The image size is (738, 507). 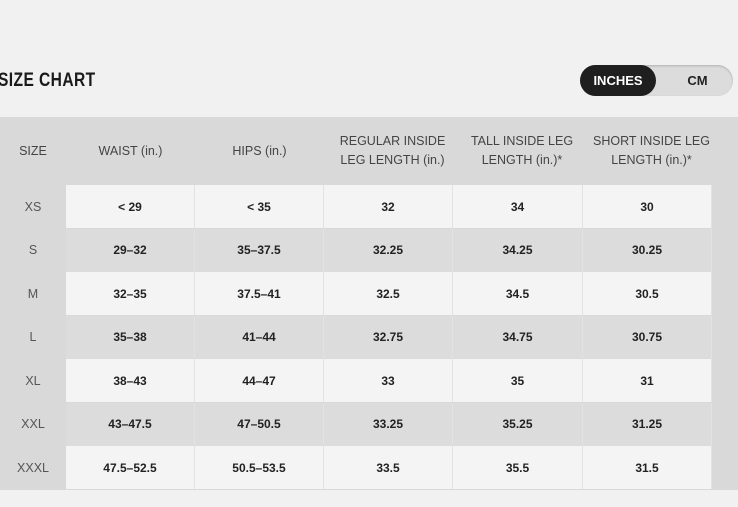 I want to click on table-cell: 32.5, so click(x=388, y=293).